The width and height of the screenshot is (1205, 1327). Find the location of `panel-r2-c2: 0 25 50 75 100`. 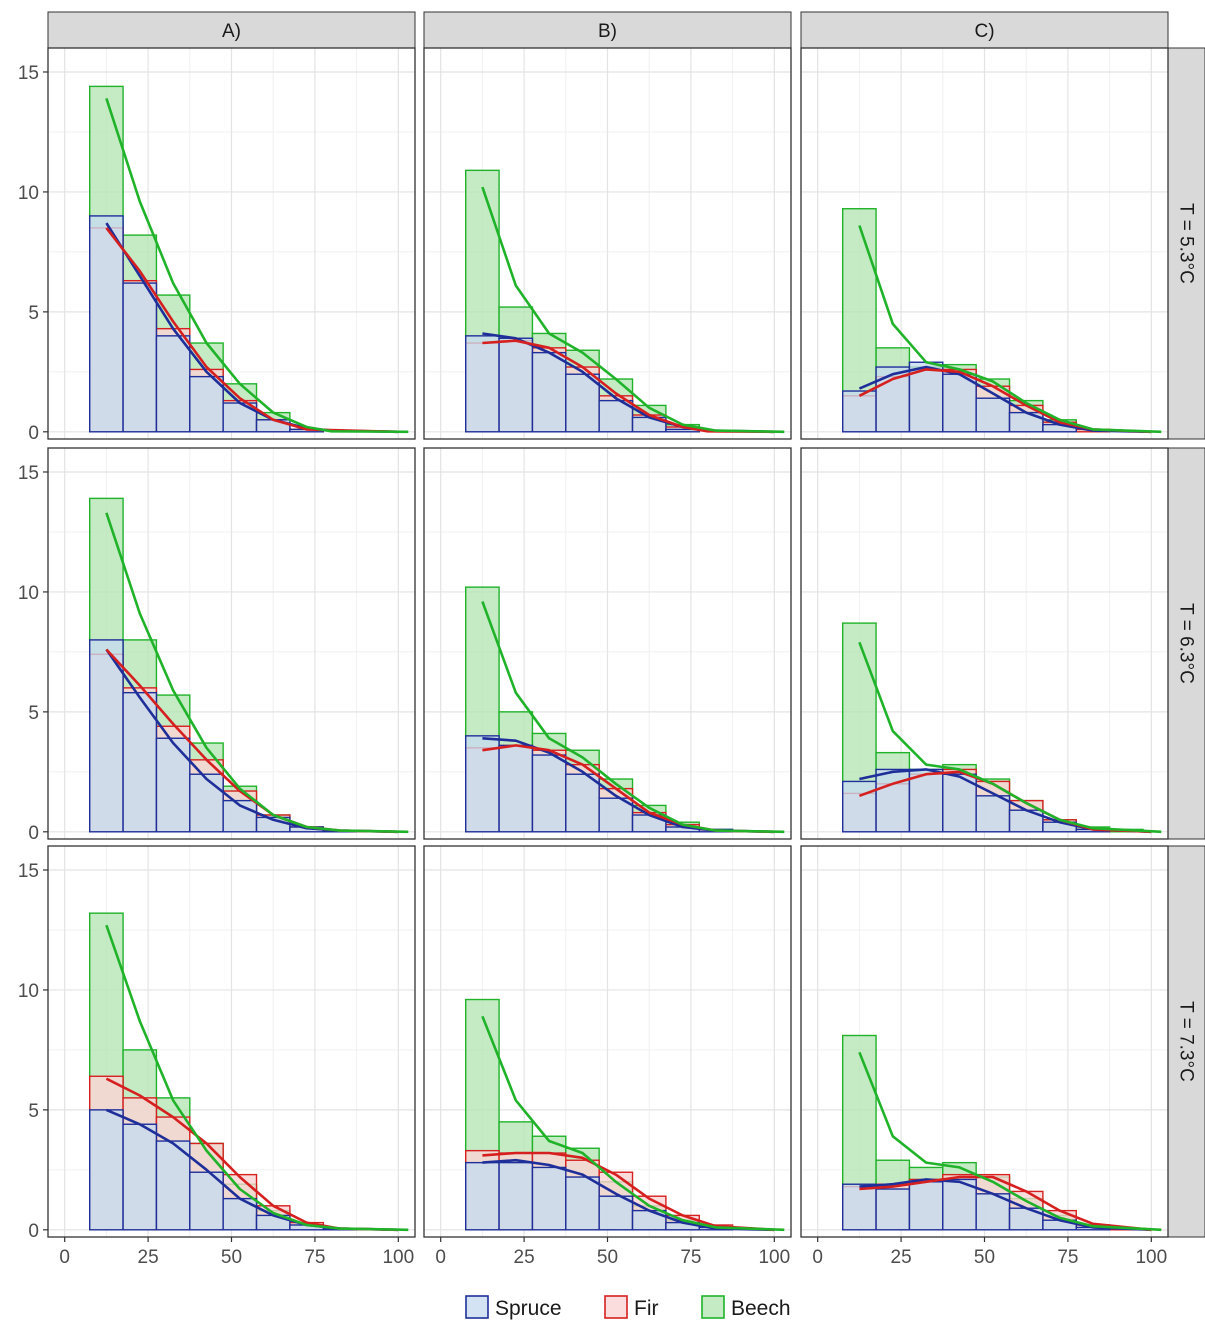

panel-r2-c2: 0 25 50 75 100 is located at coordinates (984, 1056).